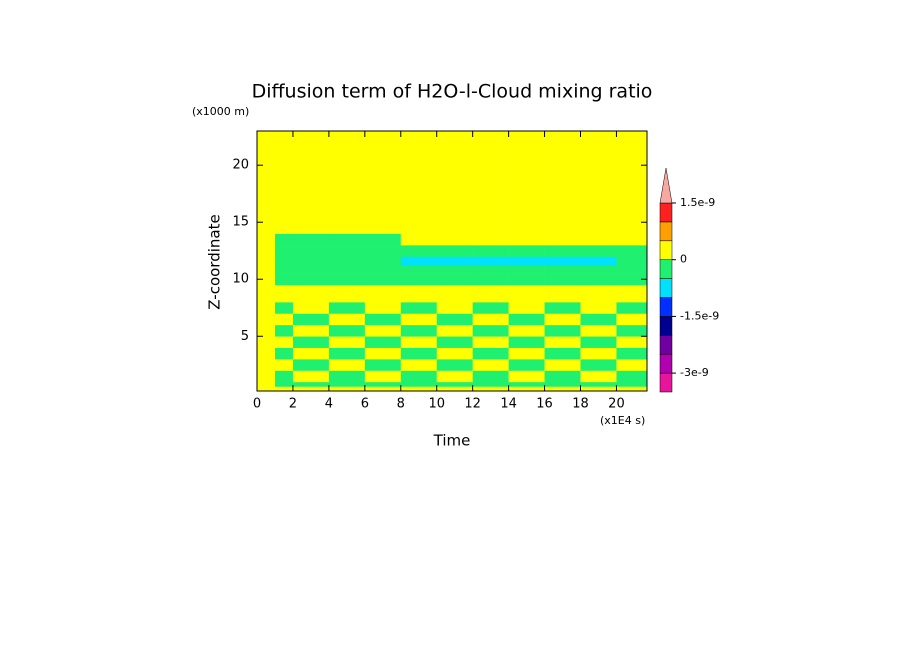  What do you see at coordinates (240, 165) in the screenshot?
I see `y-tick-label: 20` at bounding box center [240, 165].